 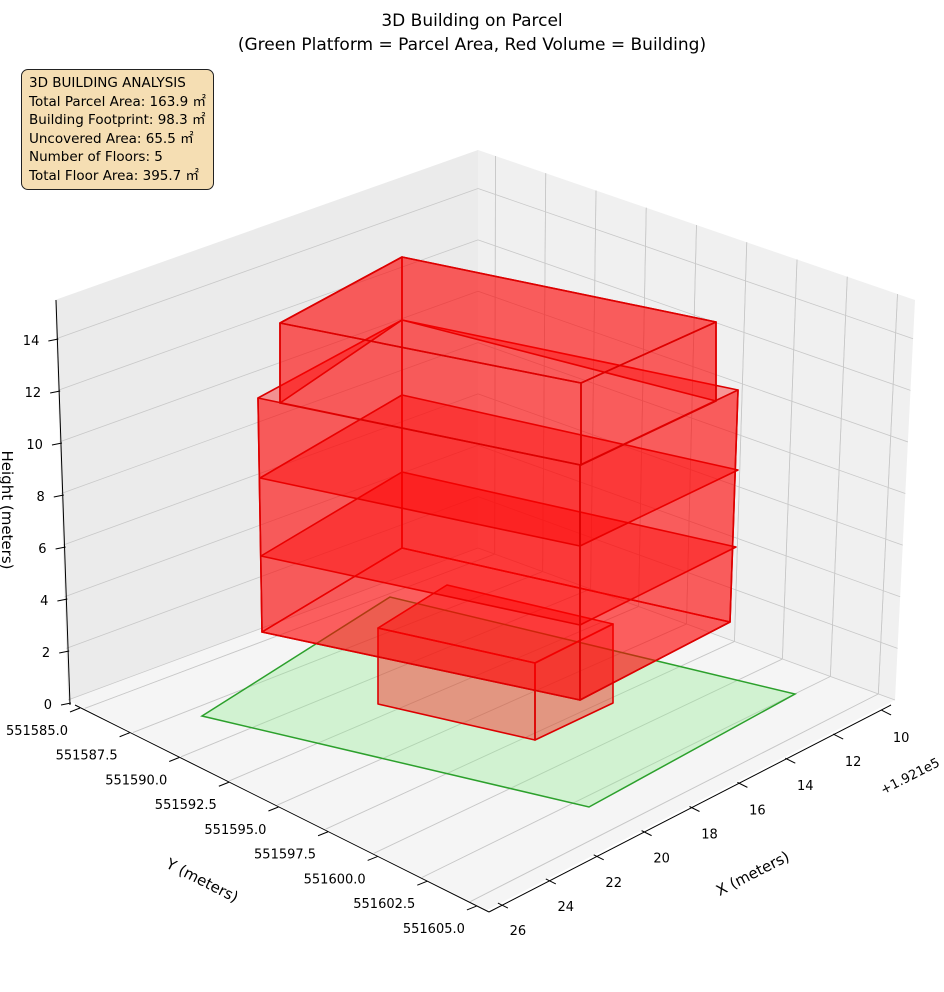 I want to click on chart-title-line1: 3D Building on Parcel, so click(x=471, y=21).